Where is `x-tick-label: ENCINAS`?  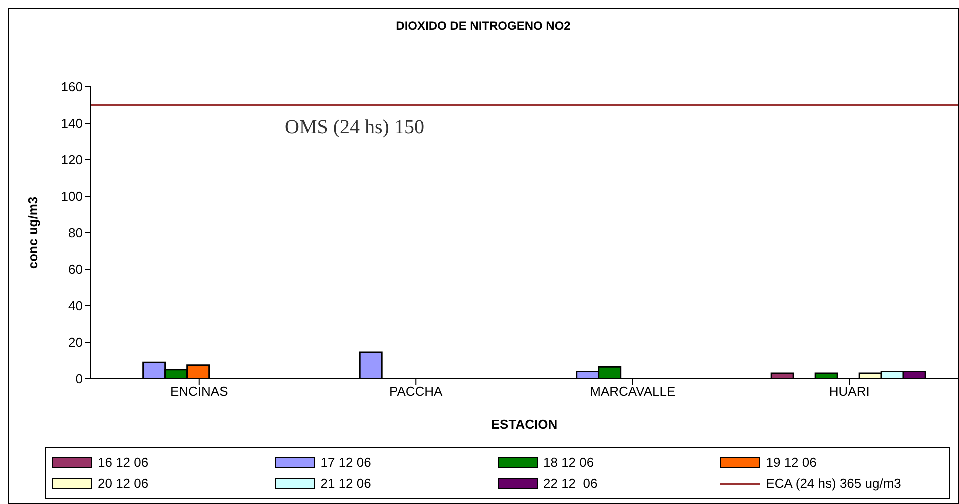 x-tick-label: ENCINAS is located at coordinates (199, 392).